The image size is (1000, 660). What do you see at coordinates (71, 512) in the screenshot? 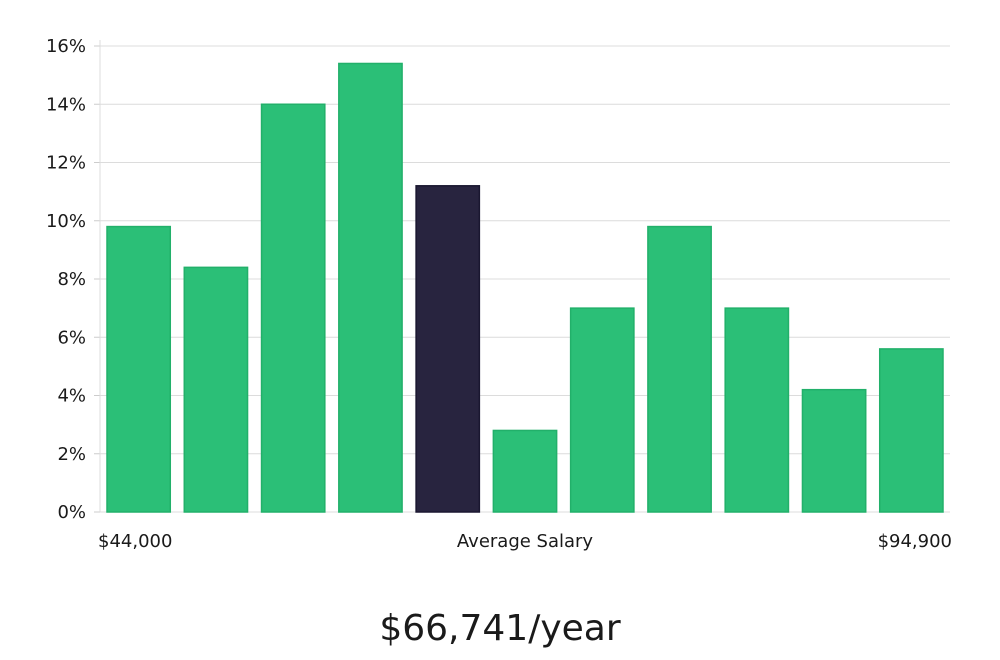
I see `y-tick-label: 0%` at bounding box center [71, 512].